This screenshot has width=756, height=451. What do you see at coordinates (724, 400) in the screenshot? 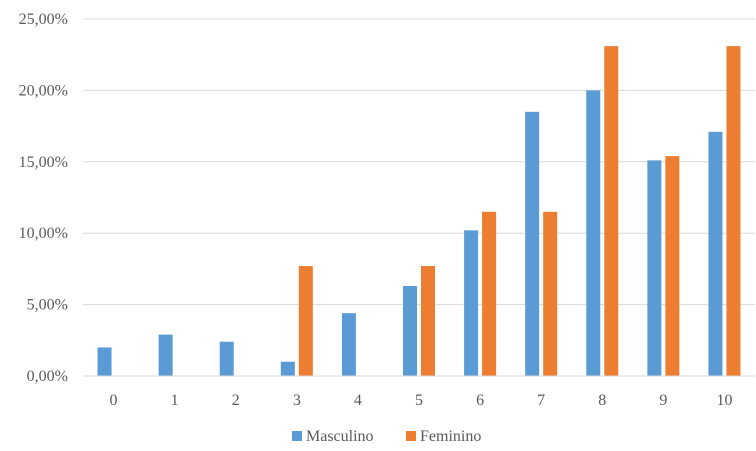
I see `x-tick-label: 10` at bounding box center [724, 400].